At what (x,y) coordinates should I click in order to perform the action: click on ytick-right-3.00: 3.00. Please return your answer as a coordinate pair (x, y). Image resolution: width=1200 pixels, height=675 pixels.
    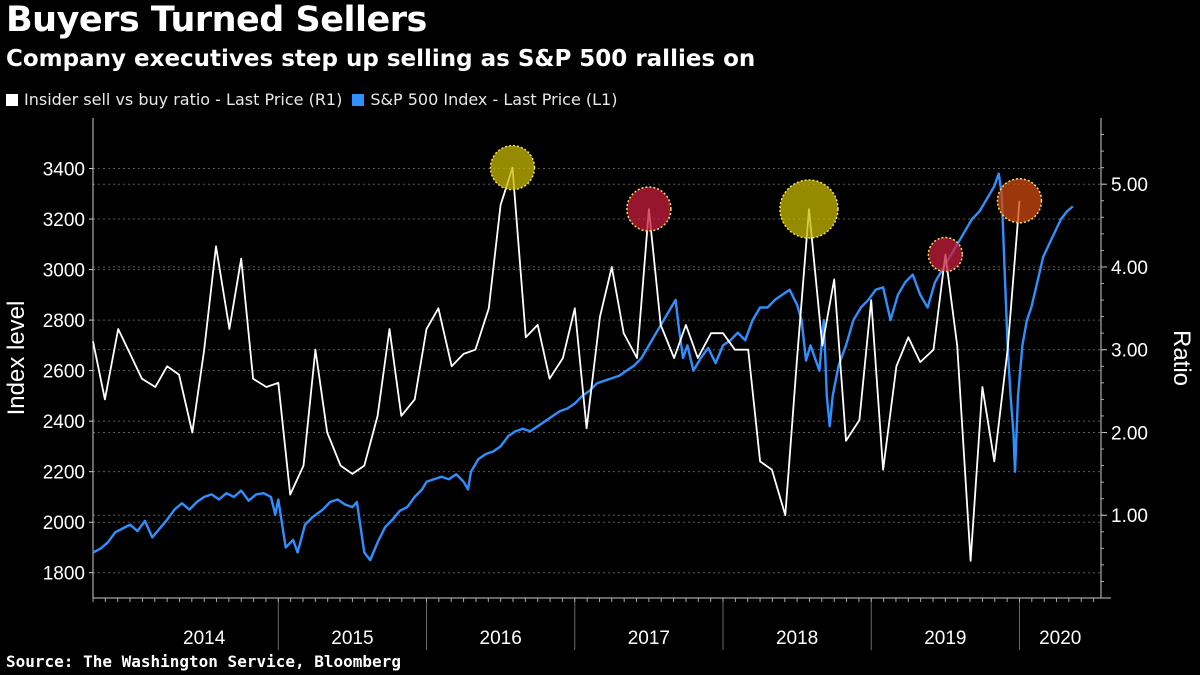
    Looking at the image, I should click on (1129, 351).